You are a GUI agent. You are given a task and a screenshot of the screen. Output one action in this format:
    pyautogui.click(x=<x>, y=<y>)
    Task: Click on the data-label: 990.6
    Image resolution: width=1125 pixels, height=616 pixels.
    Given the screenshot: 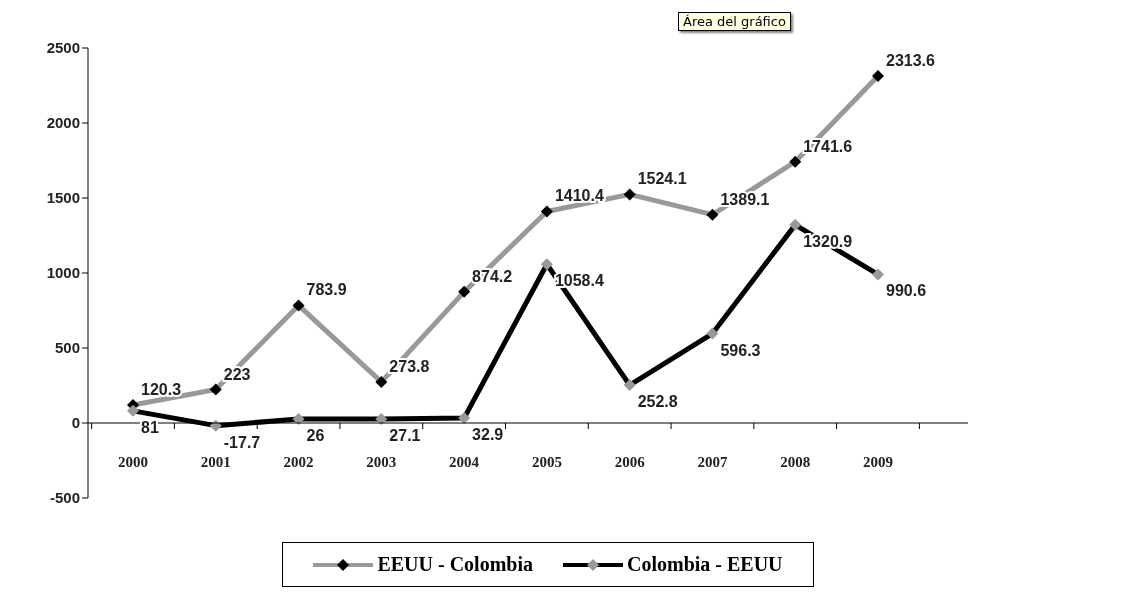 What is the action you would take?
    pyautogui.click(x=906, y=291)
    